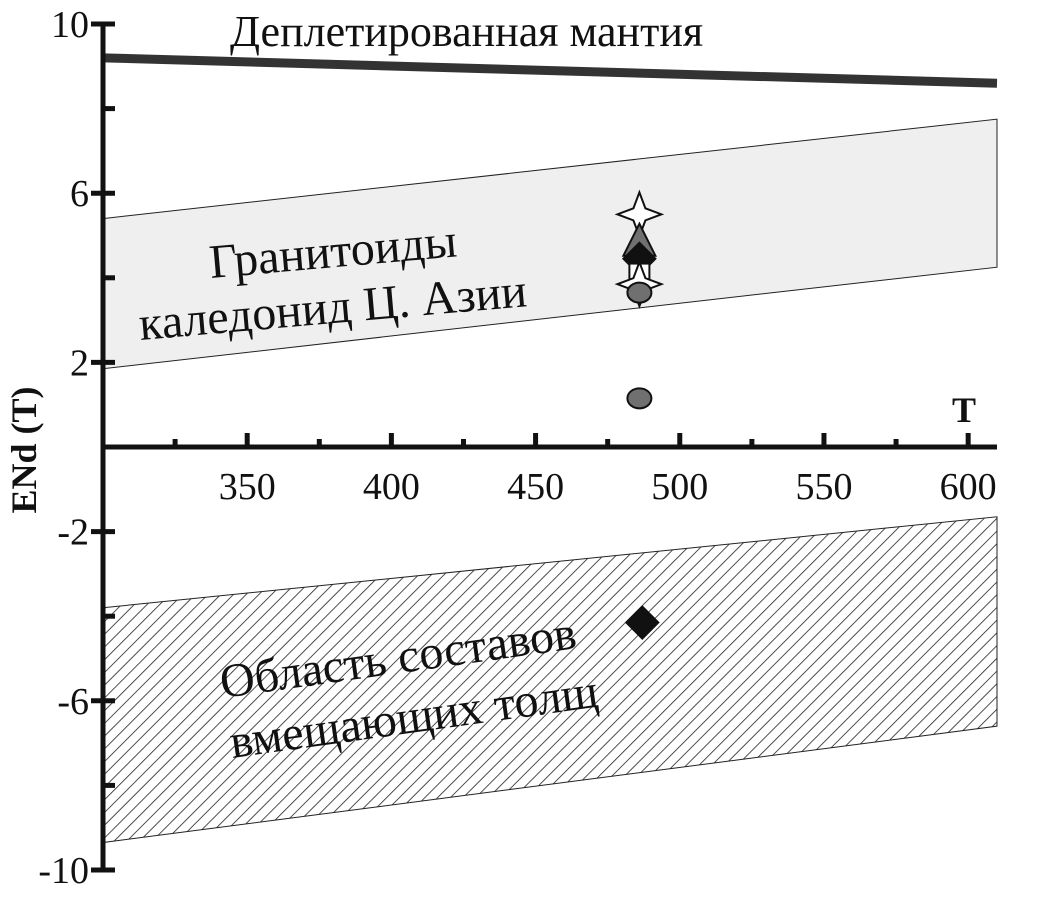  Describe the element at coordinates (639, 414) in the screenshot. I see `data-points` at that location.